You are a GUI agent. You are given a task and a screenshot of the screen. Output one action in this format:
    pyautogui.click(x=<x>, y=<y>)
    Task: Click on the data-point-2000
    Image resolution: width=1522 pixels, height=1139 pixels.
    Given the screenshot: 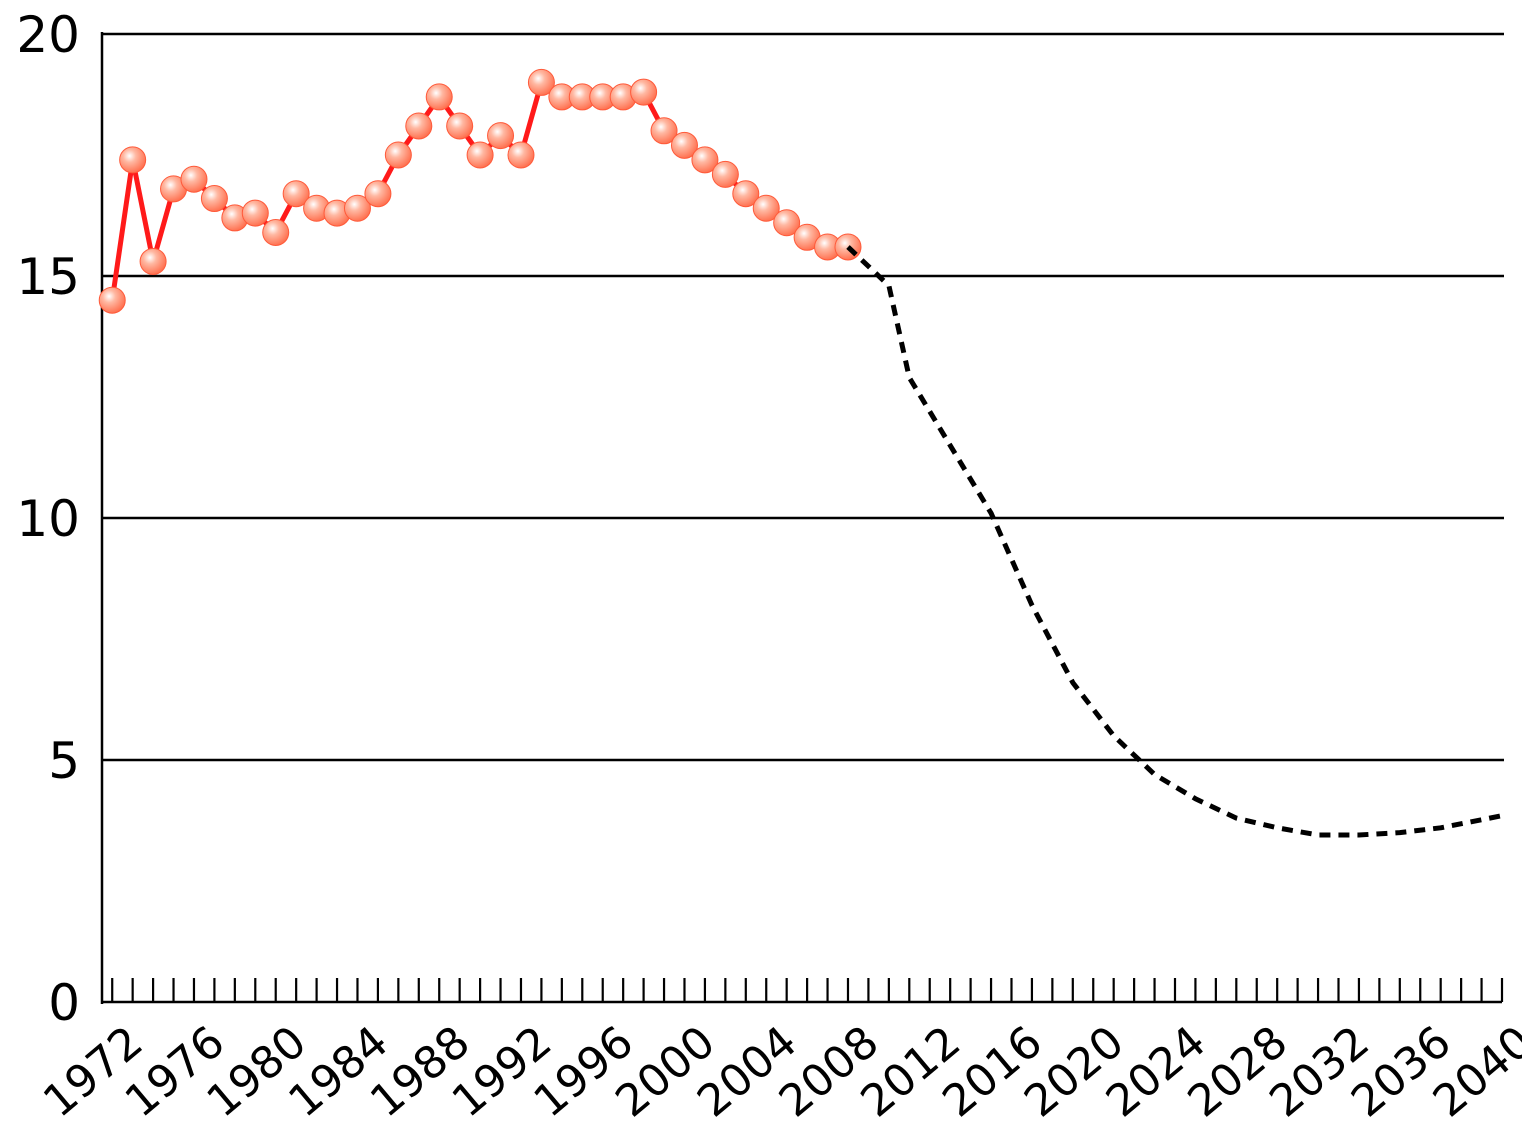 What is the action you would take?
    pyautogui.click(x=684, y=145)
    